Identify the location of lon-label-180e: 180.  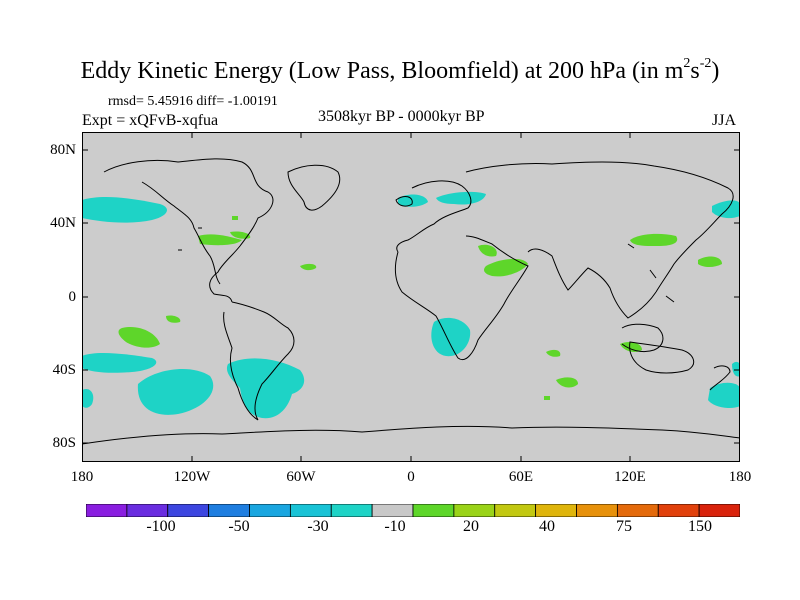
(740, 477).